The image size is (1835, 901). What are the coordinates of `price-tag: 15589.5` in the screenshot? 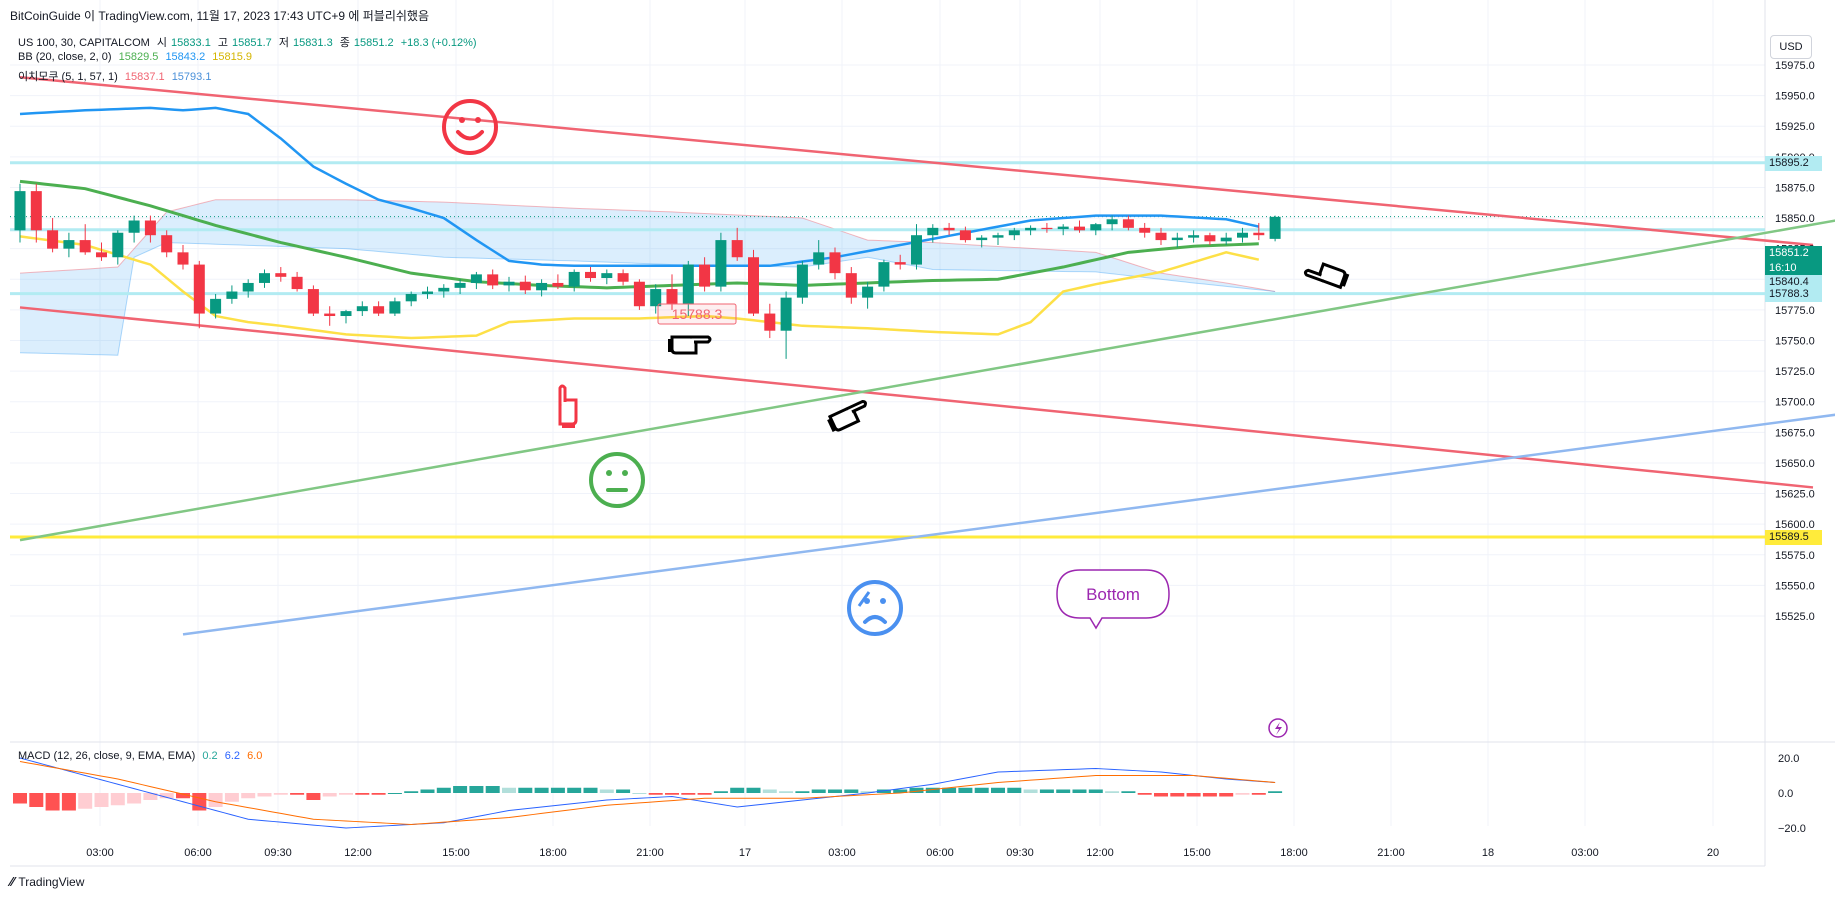 It's located at (1793, 538).